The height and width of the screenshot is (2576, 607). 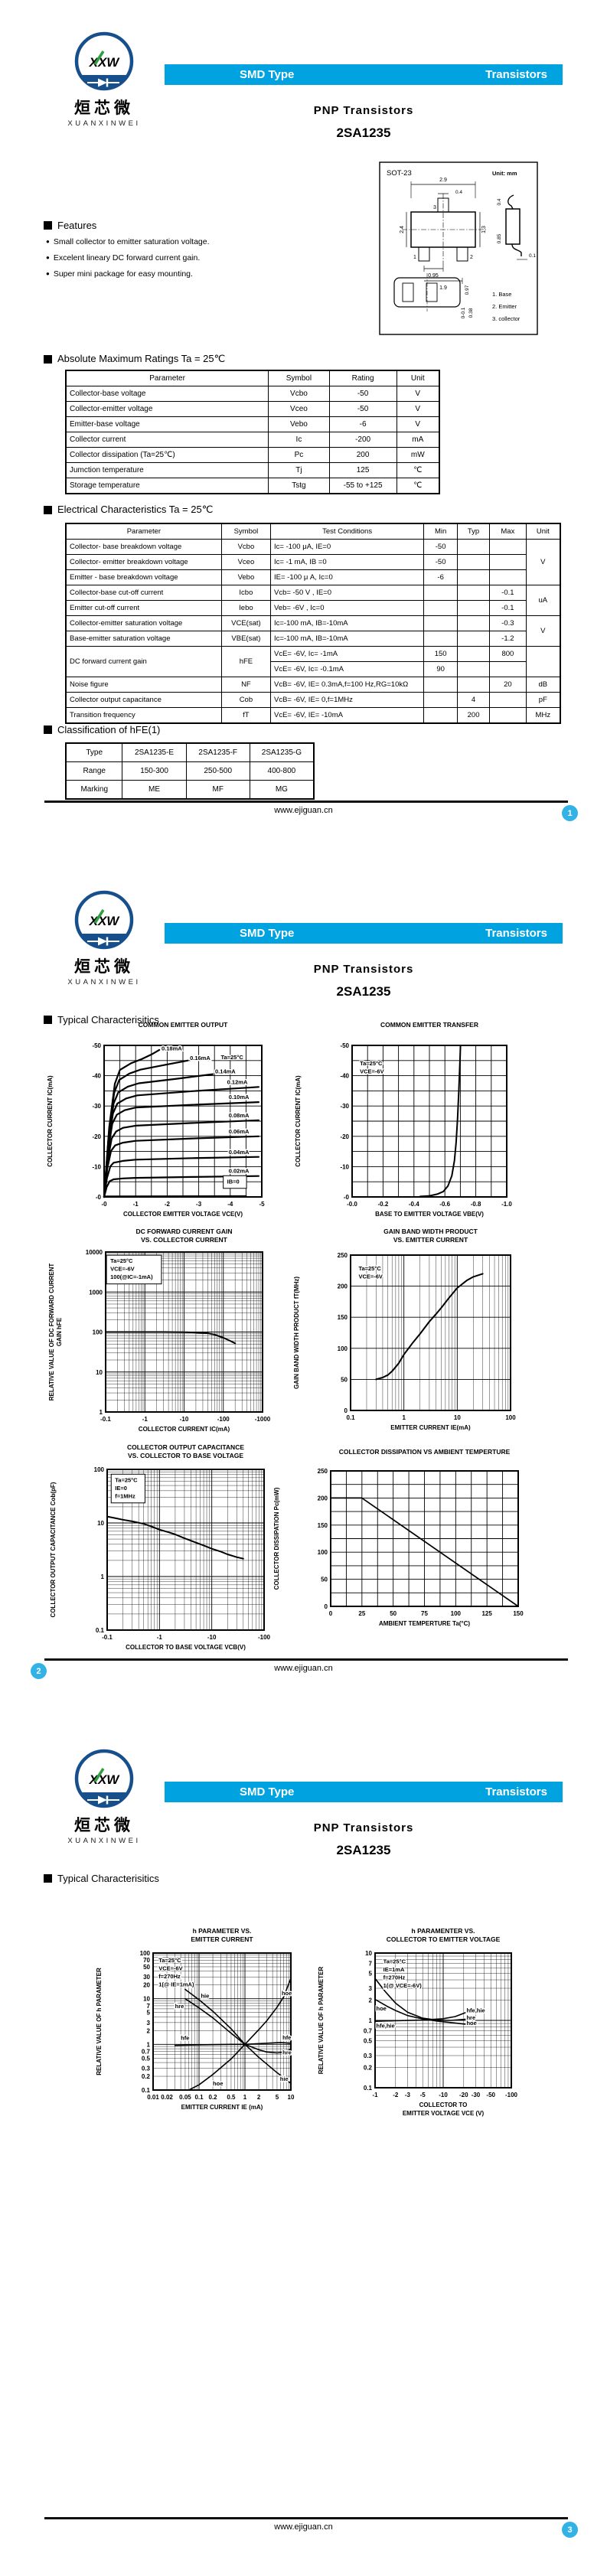 What do you see at coordinates (384, 1204) in the screenshot?
I see `svg-text: -0.2` at bounding box center [384, 1204].